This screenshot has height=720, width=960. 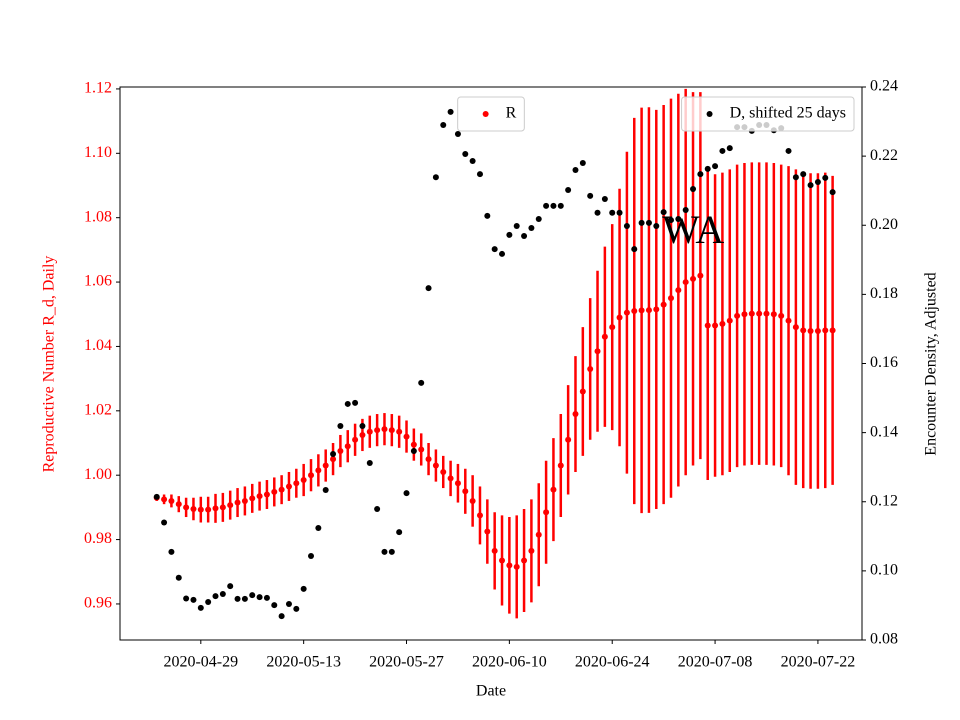 I want to click on legend-label: D, shifted 25 days, so click(x=788, y=113).